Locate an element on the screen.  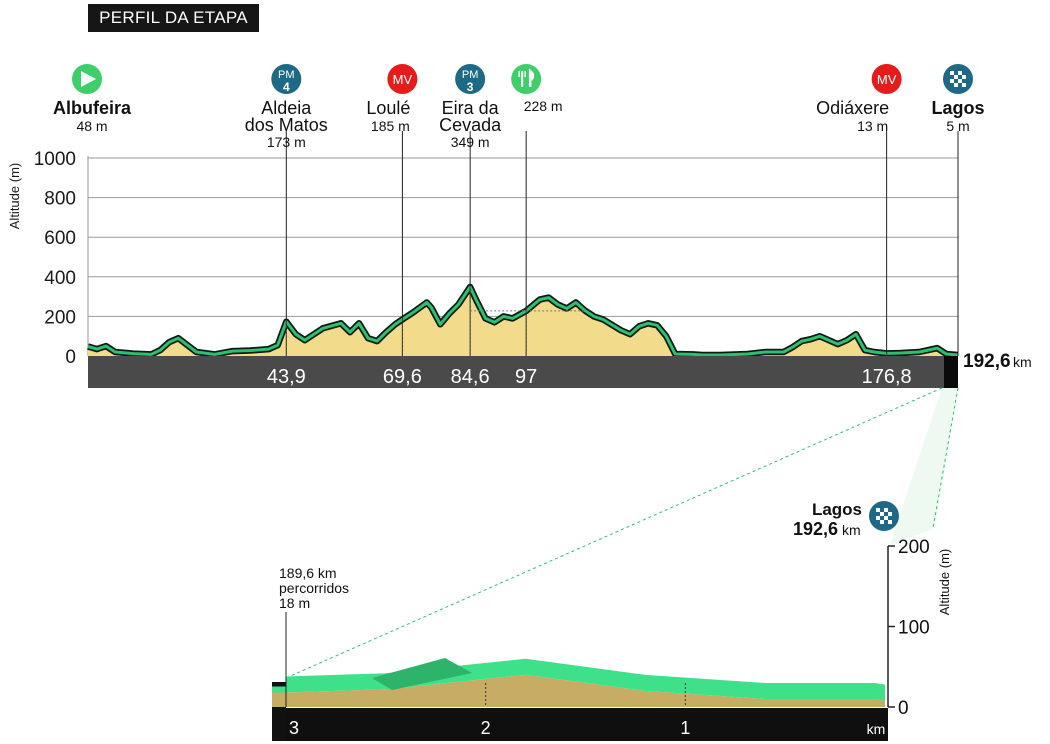
mountain-pass-icon: PM3 is located at coordinates (470, 79).